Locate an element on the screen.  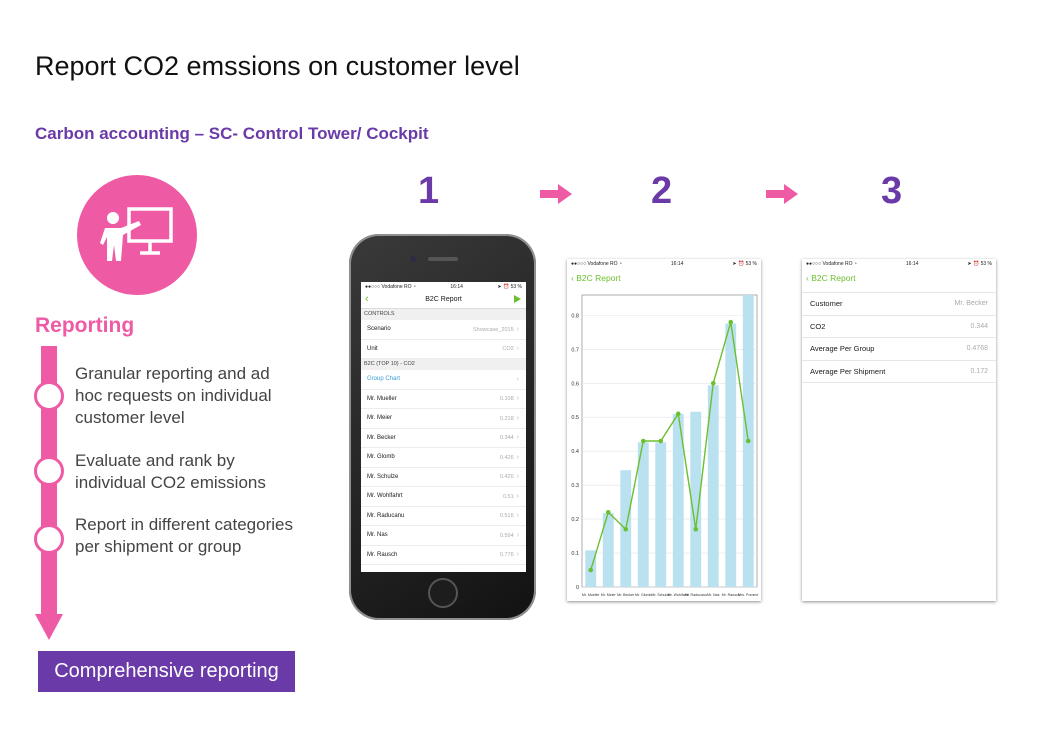
row-label: Mr. Nas is located at coordinates (377, 535).